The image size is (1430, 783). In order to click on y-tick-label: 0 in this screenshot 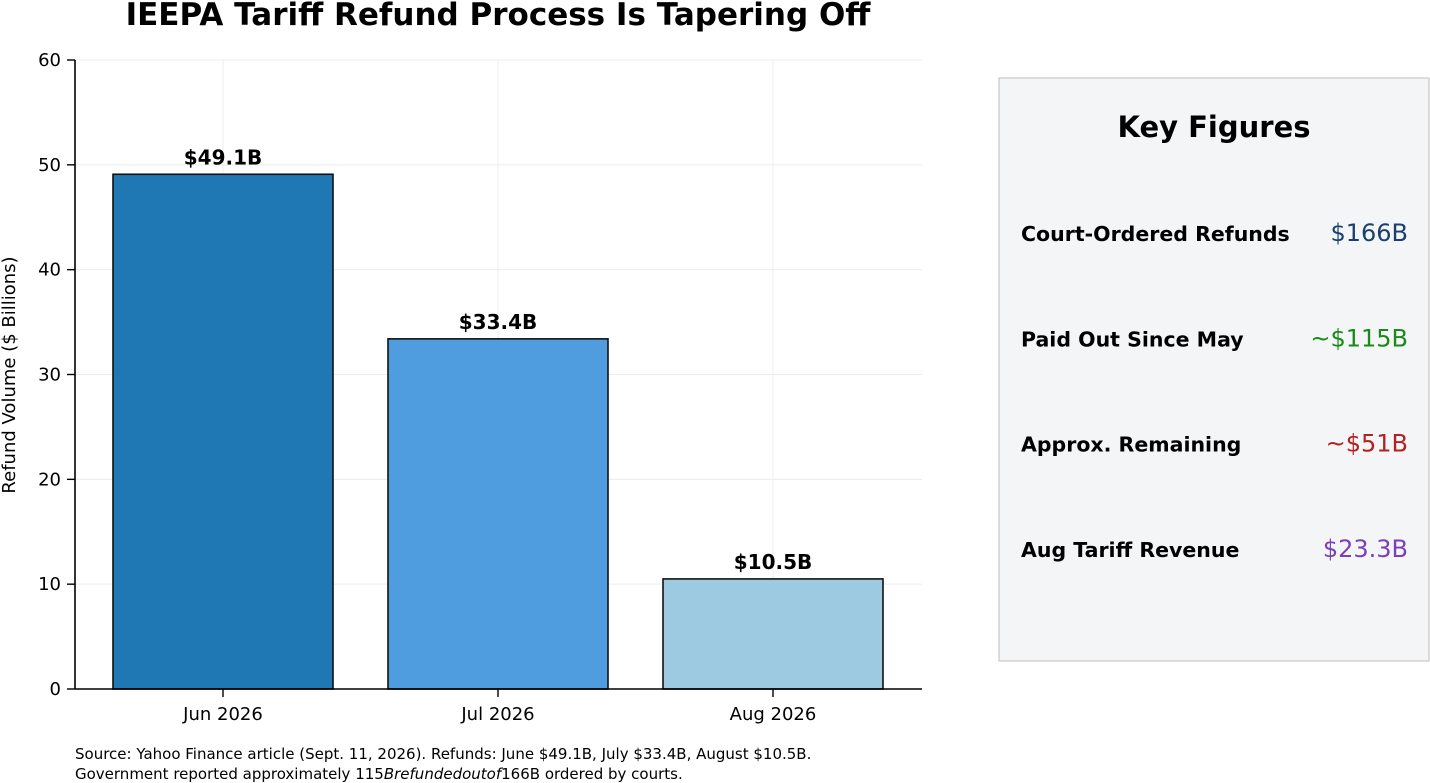, I will do `click(55, 689)`.